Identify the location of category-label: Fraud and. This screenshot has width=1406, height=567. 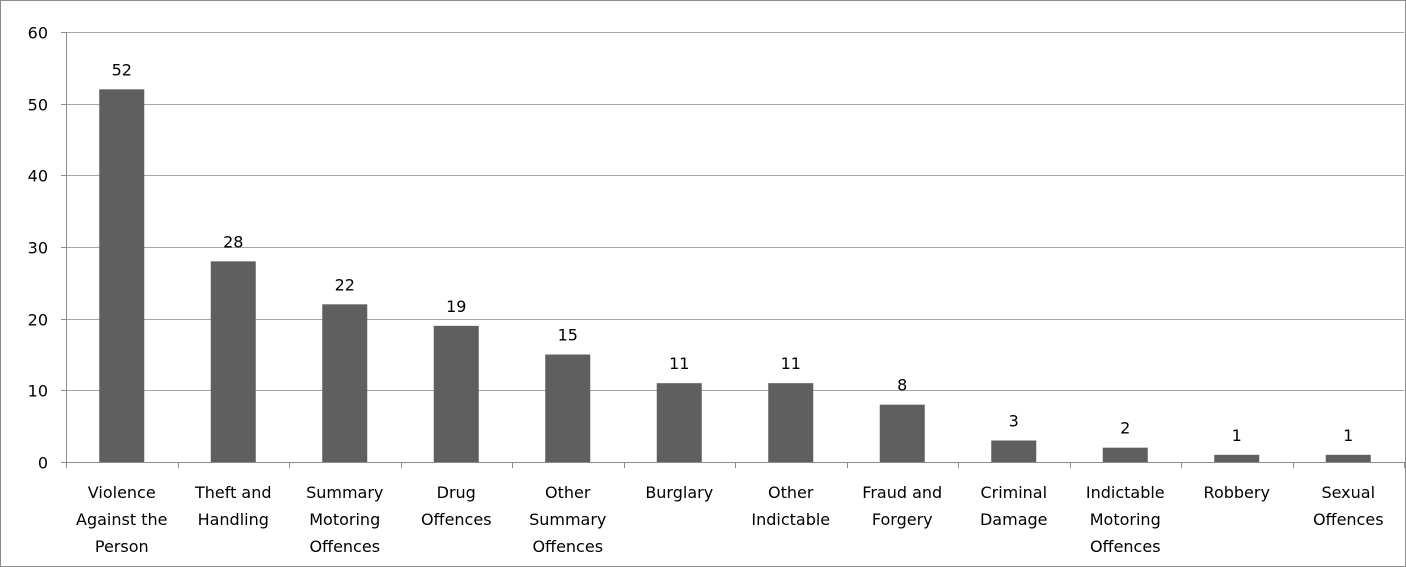
(902, 492).